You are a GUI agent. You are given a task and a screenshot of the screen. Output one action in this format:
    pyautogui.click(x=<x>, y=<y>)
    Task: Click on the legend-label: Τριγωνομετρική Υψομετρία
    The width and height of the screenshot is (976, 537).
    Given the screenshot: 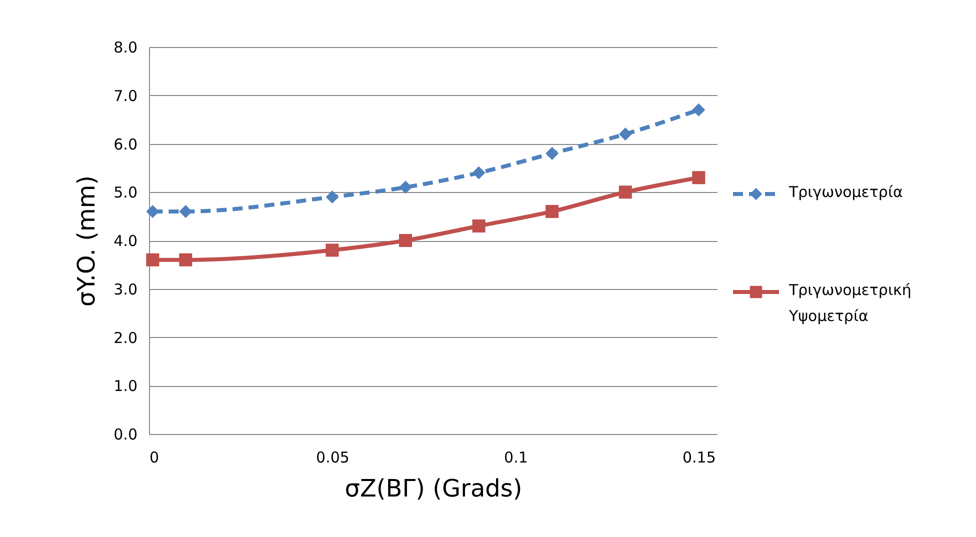 What is the action you would take?
    pyautogui.click(x=850, y=303)
    